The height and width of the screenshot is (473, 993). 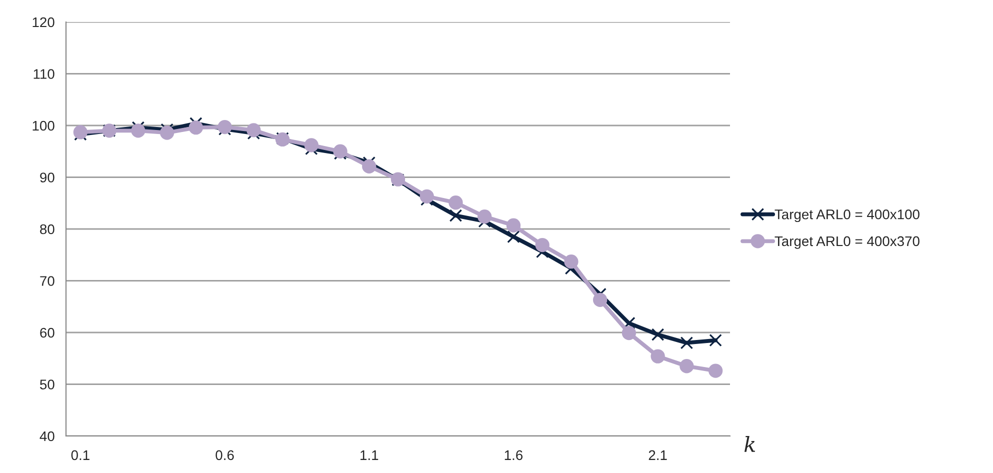 I want to click on y-tick-label: 90, so click(x=47, y=177).